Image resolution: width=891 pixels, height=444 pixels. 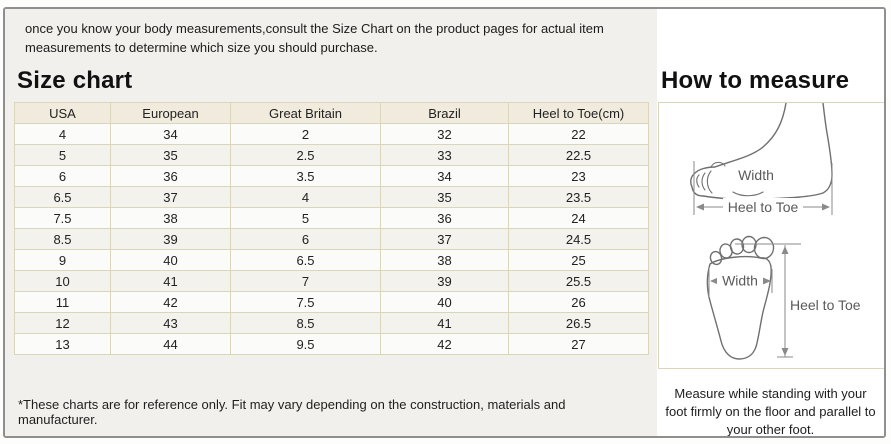 I want to click on table-cell: 9.5, so click(x=305, y=344).